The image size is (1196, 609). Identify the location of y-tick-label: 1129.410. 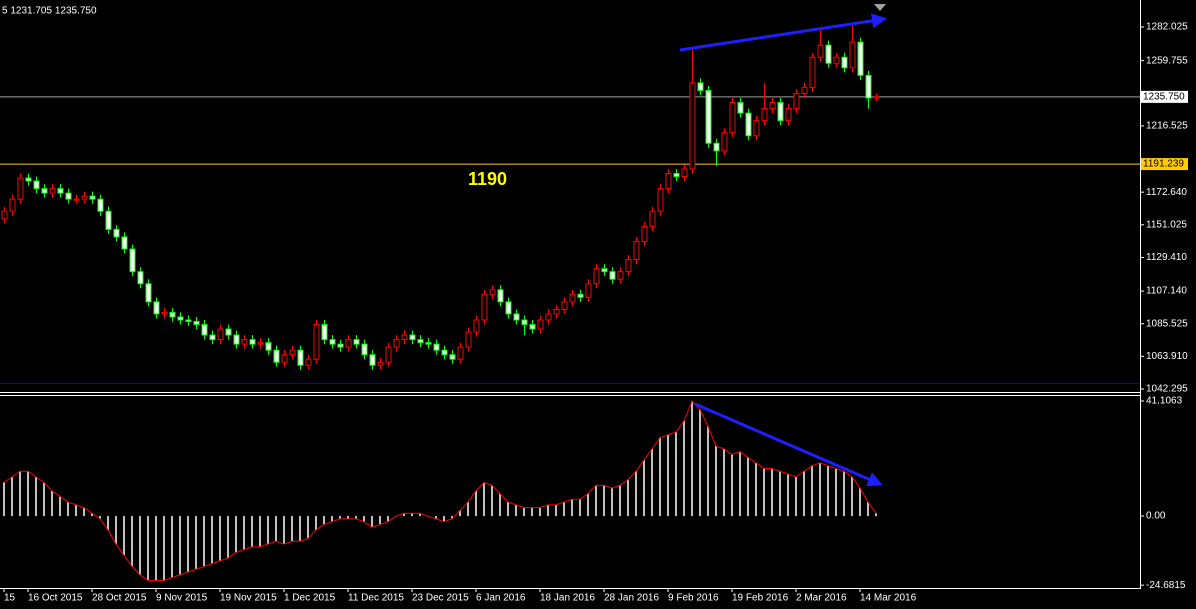
(1166, 257).